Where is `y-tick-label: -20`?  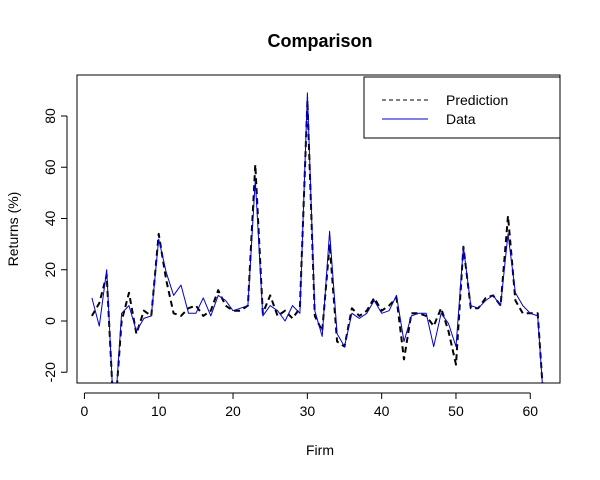
y-tick-label: -20 is located at coordinates (50, 372).